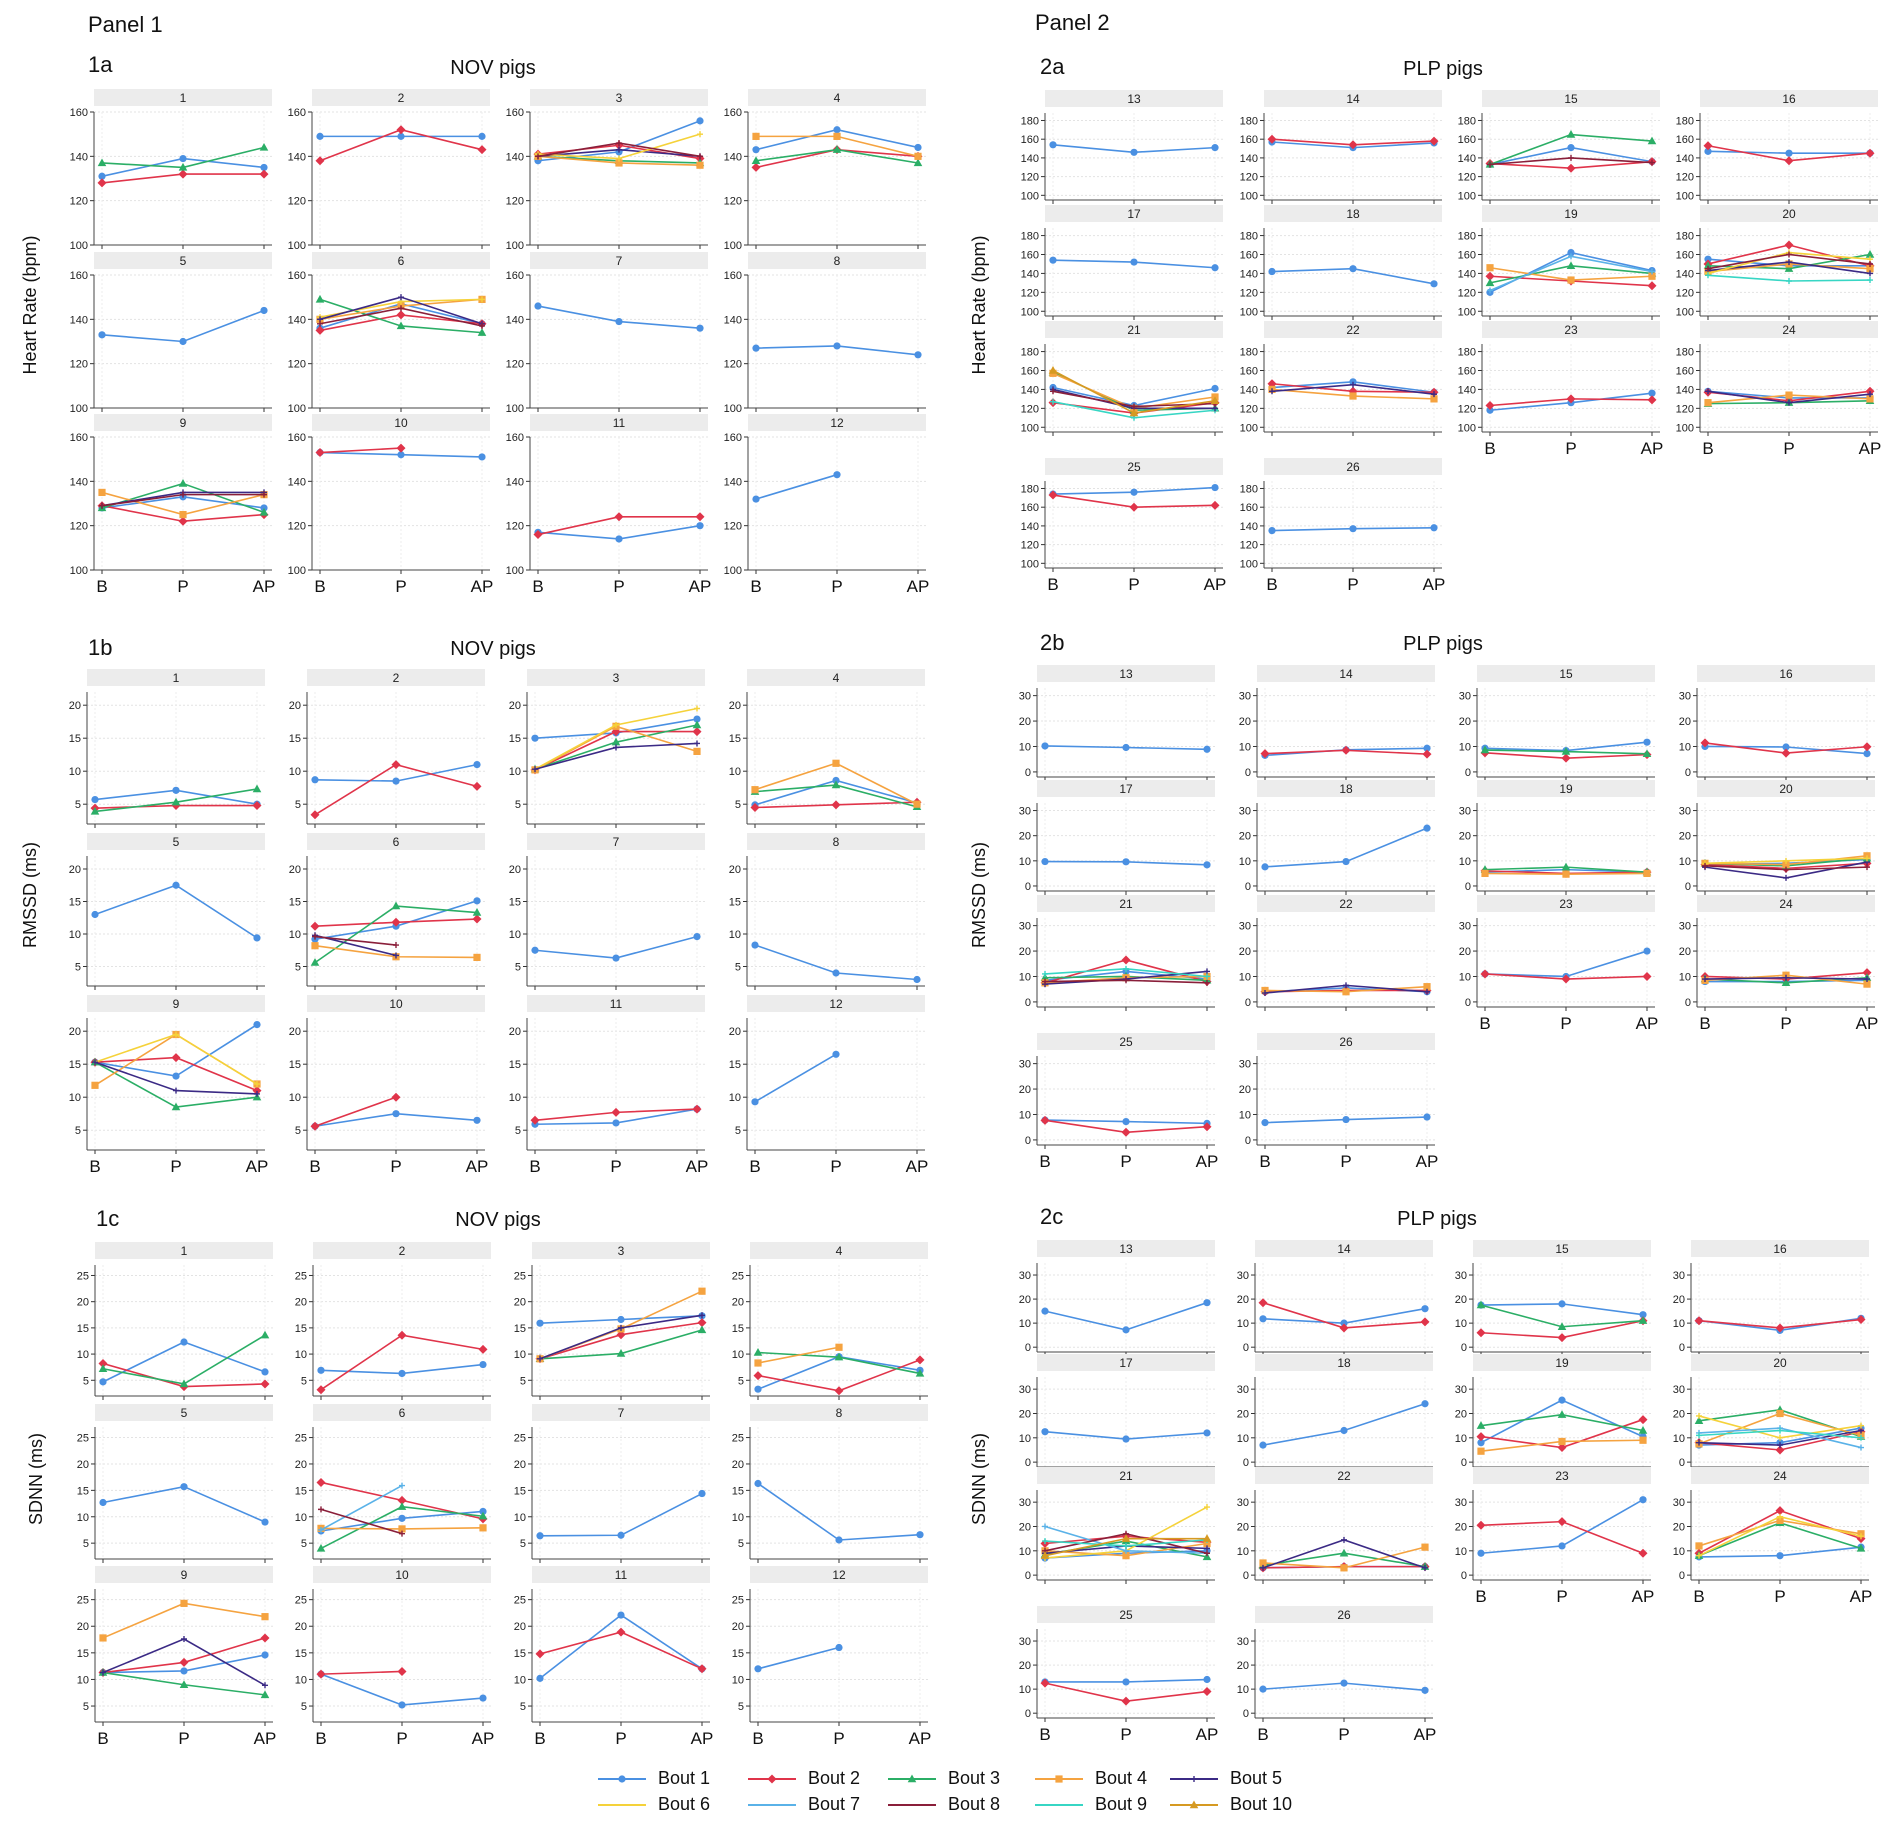 Image resolution: width=1902 pixels, height=1823 pixels. I want to click on facet-2a-19: 19 100 120 140 160 180, so click(1559, 262).